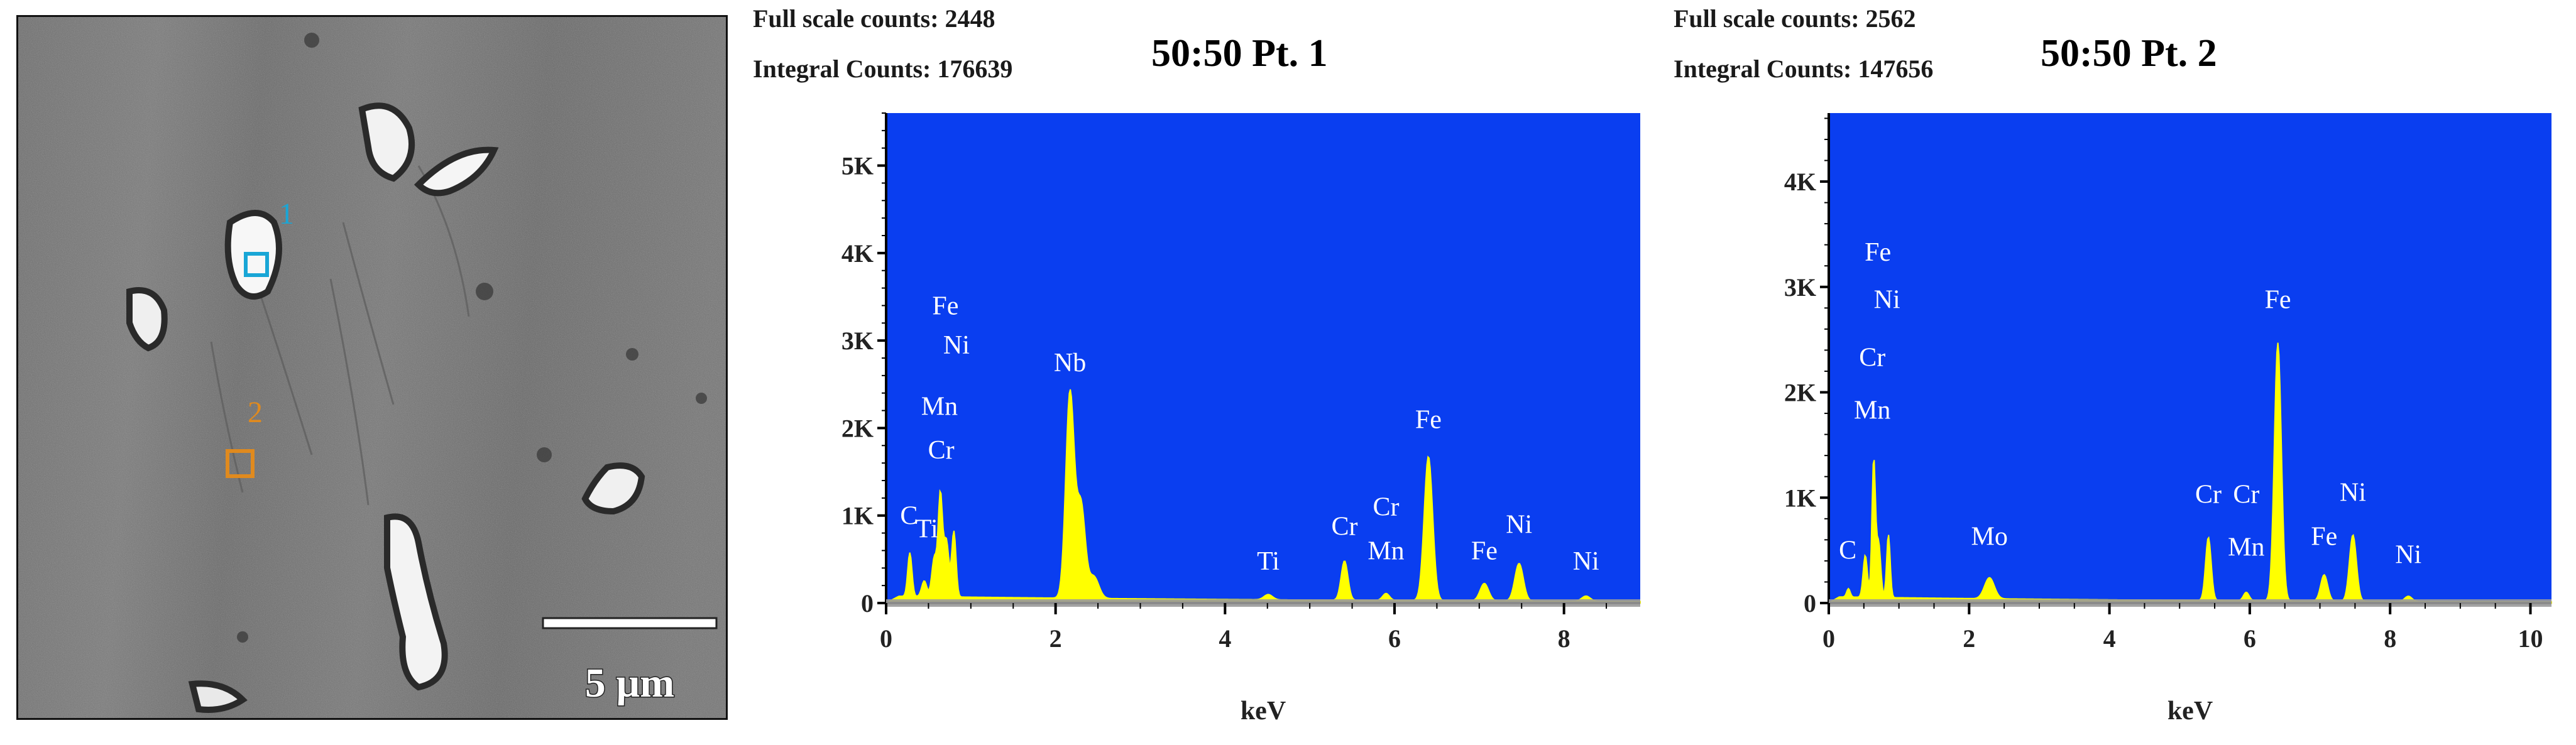 This screenshot has width=2576, height=745. I want to click on y-tick-label: 5K, so click(857, 166).